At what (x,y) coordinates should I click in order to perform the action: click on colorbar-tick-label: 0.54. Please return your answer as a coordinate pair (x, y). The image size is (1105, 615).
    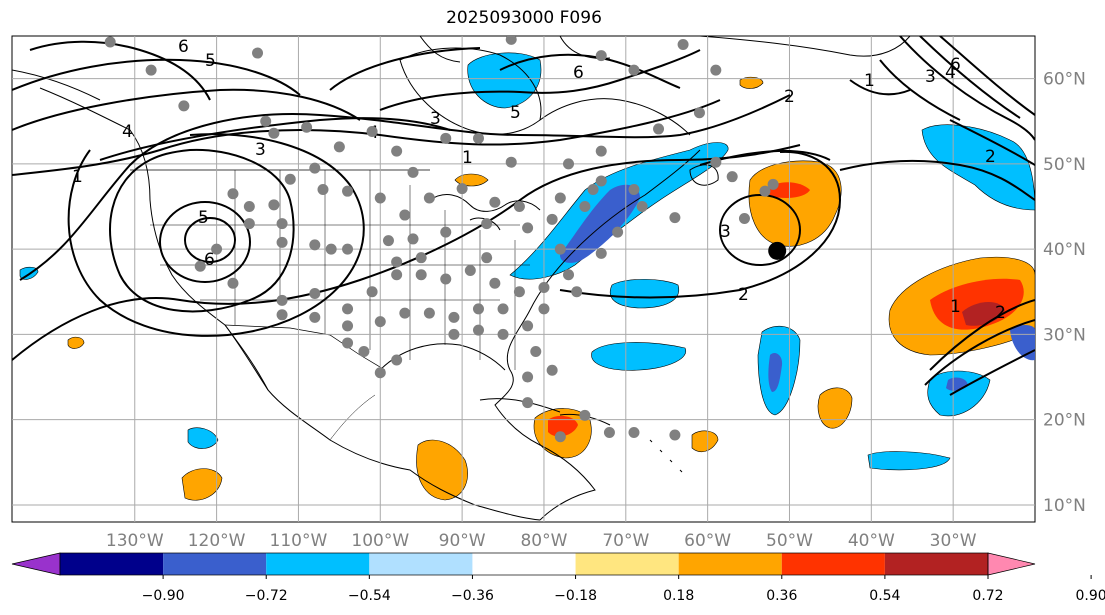
    Looking at the image, I should click on (884, 596).